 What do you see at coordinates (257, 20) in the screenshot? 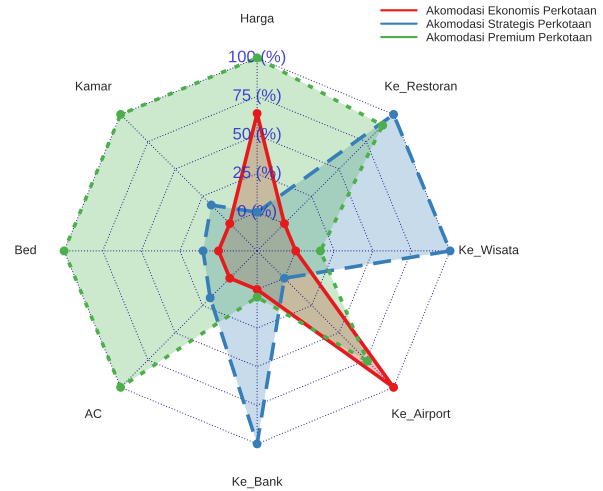
I see `spoke-label: Harga` at bounding box center [257, 20].